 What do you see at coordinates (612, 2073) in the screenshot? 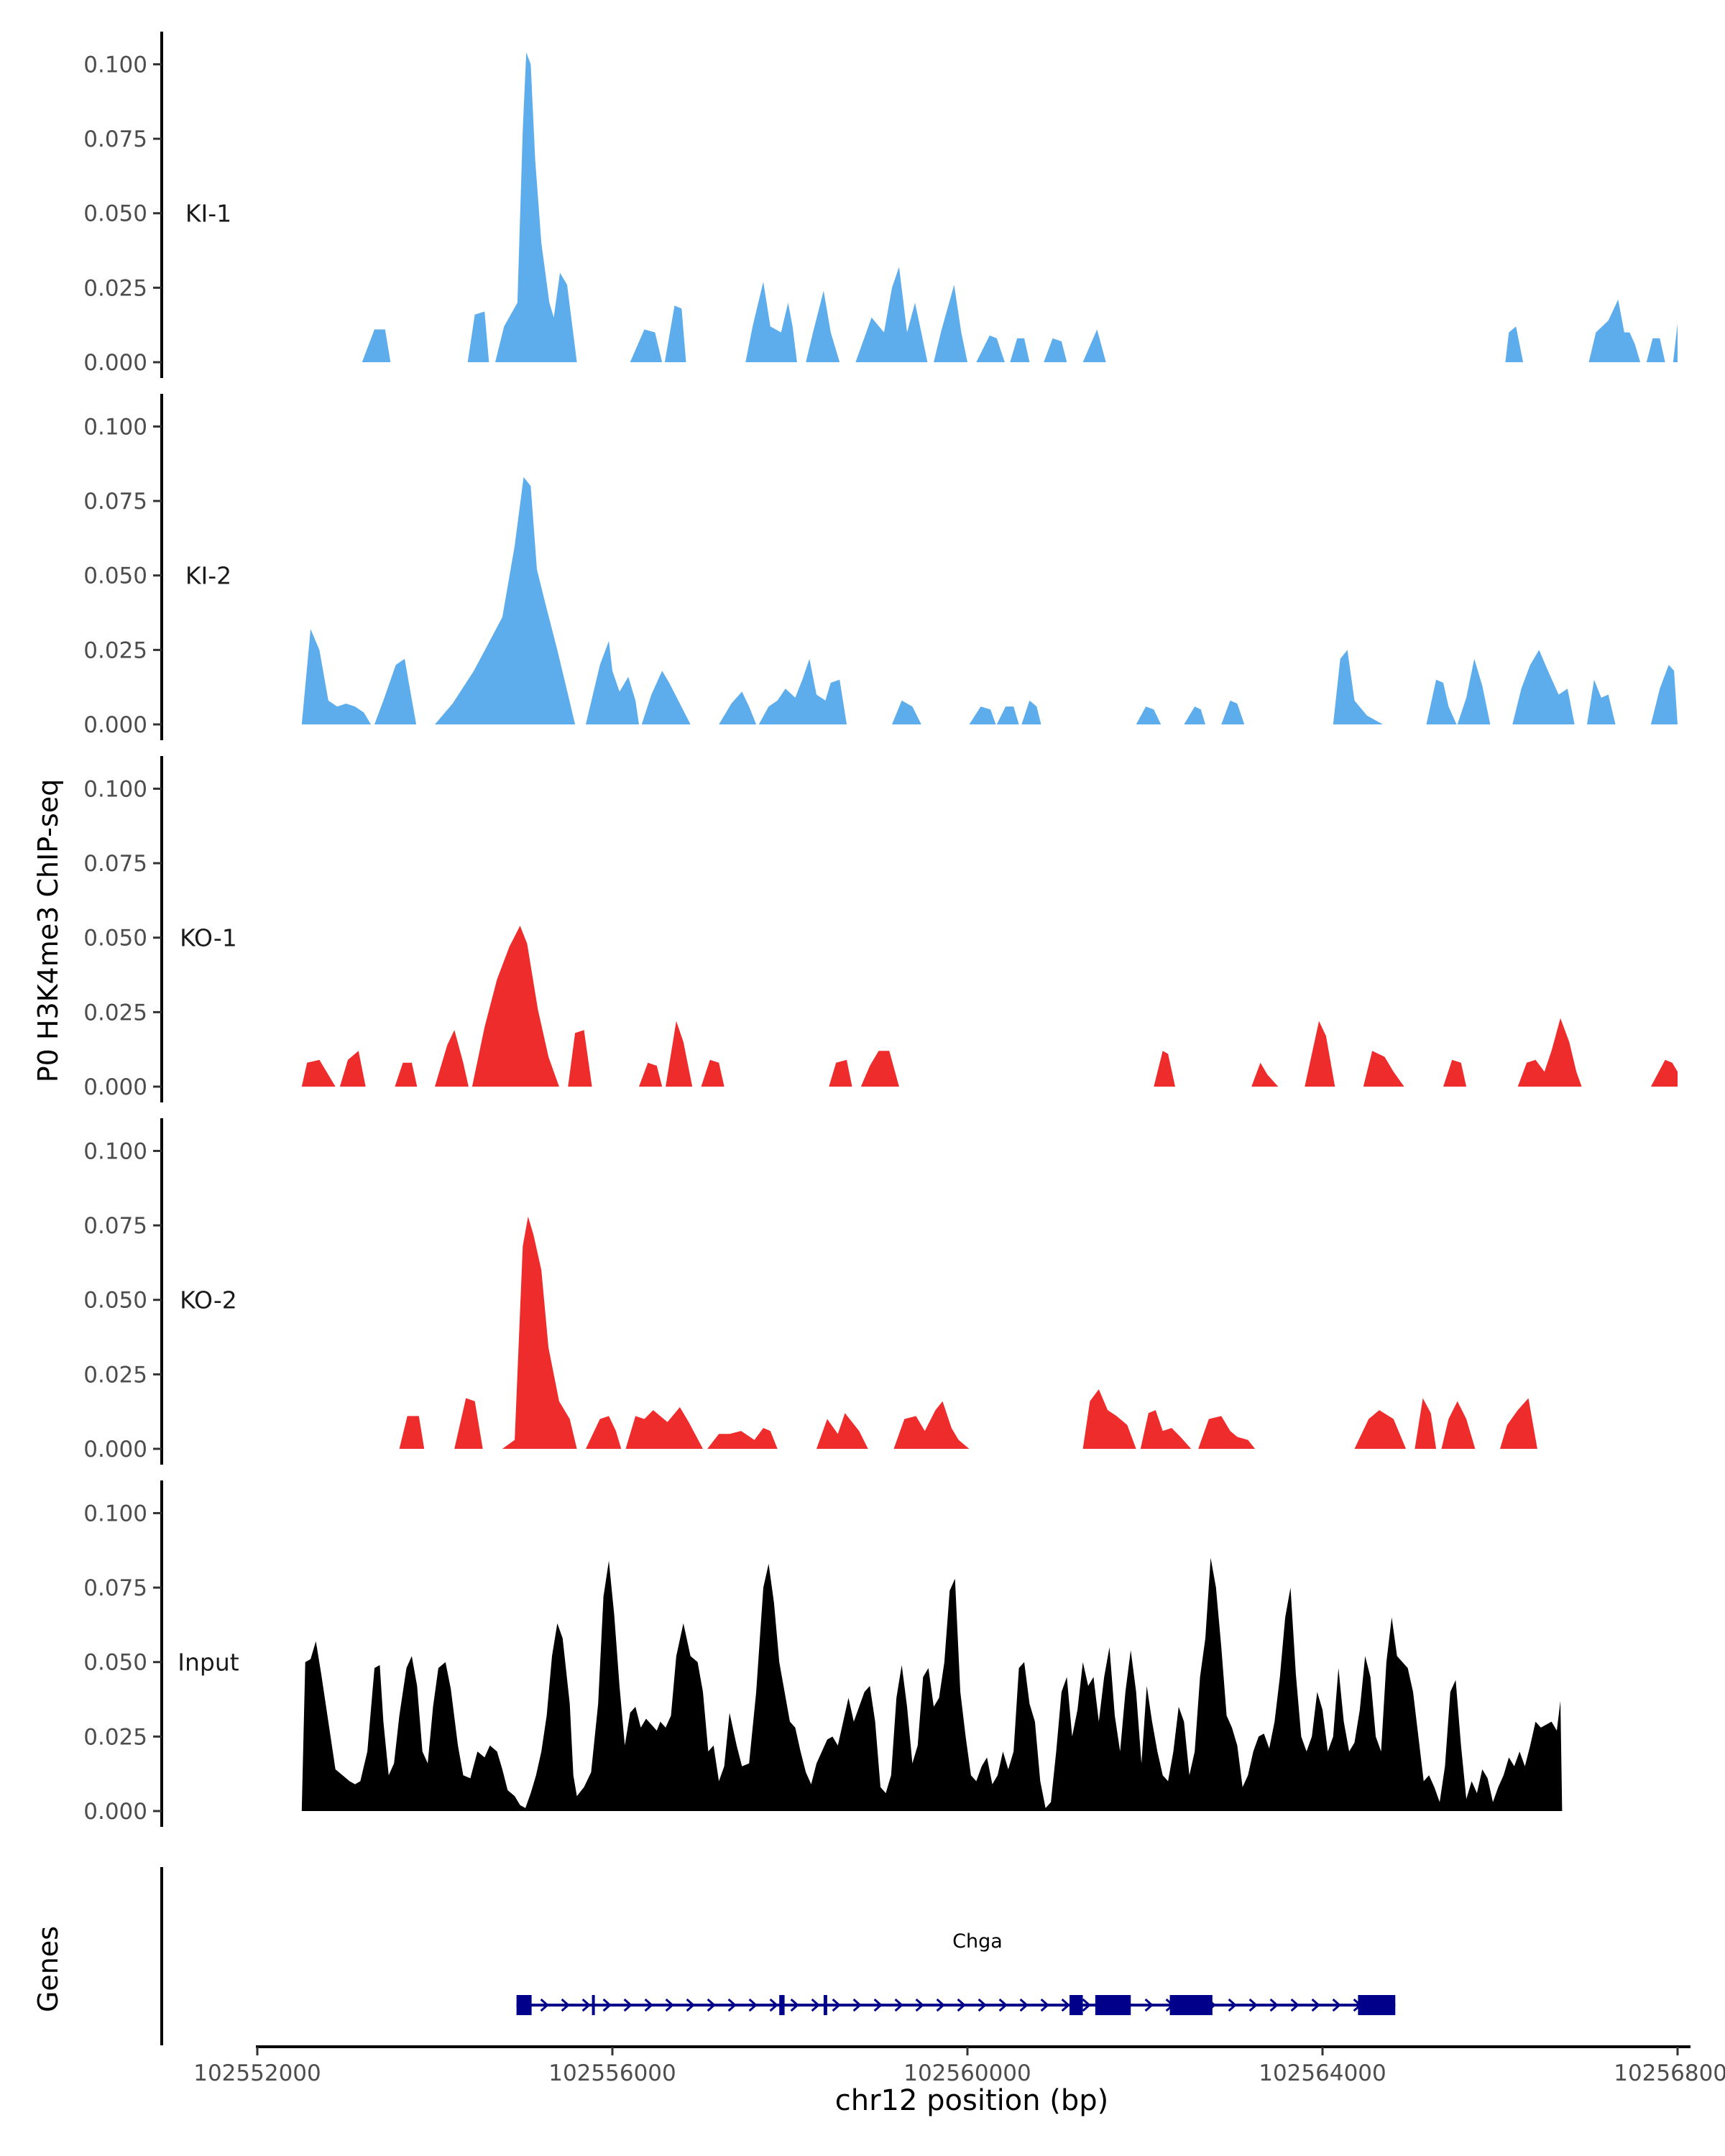
I see `x-tick-label: 102556000` at bounding box center [612, 2073].